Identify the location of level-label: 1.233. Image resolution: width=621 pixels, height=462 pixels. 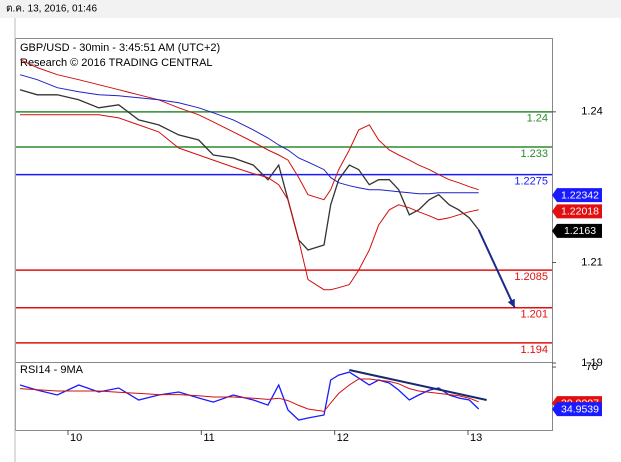
(534, 154).